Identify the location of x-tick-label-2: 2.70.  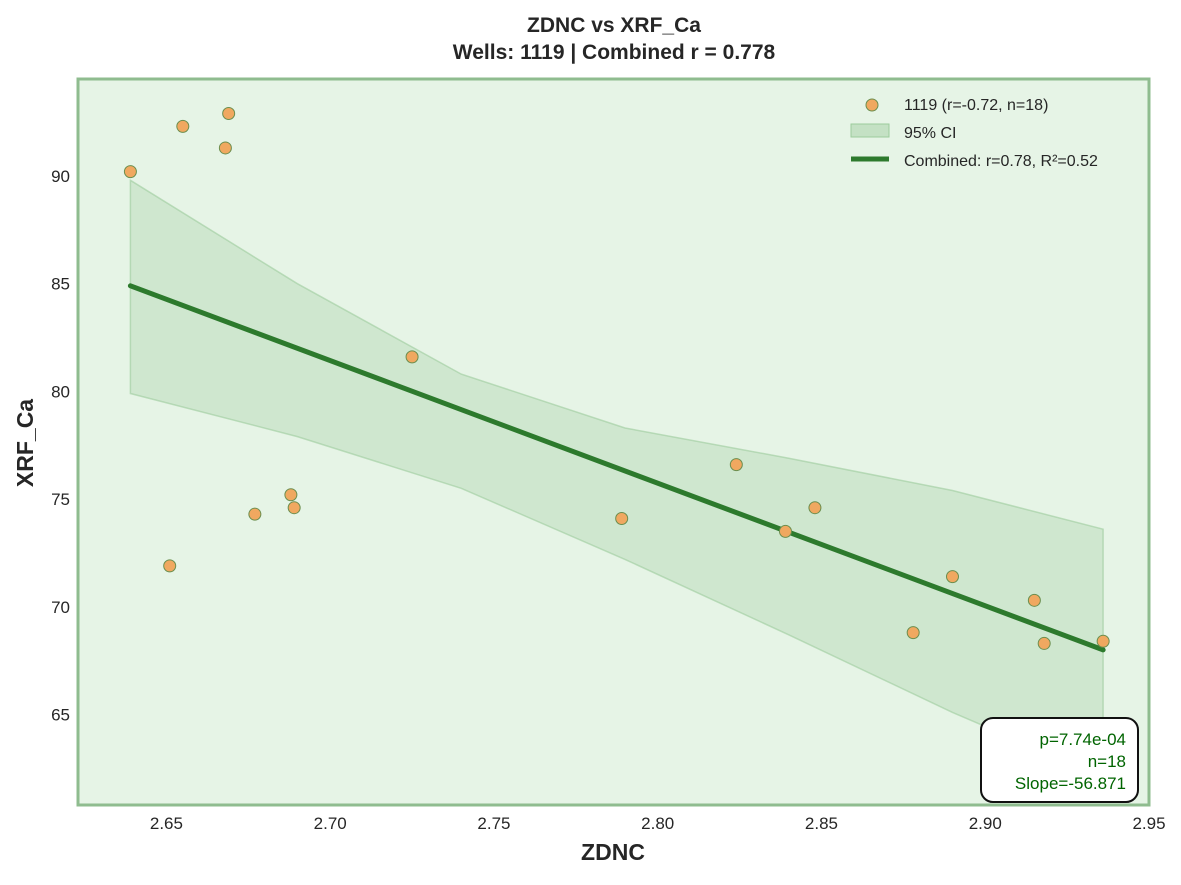
(330, 823).